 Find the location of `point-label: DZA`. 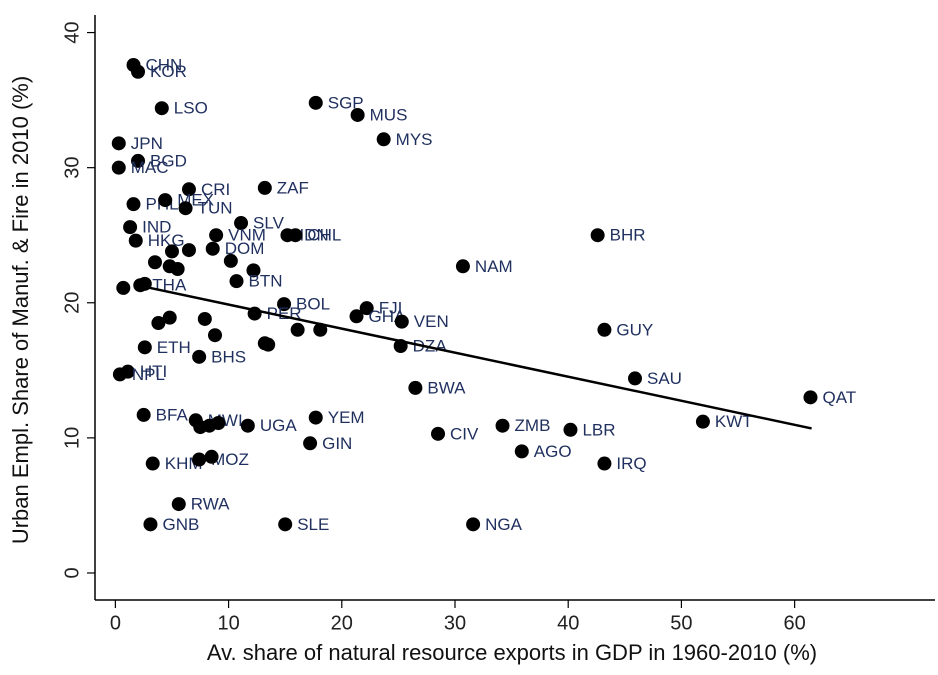

point-label: DZA is located at coordinates (430, 345).